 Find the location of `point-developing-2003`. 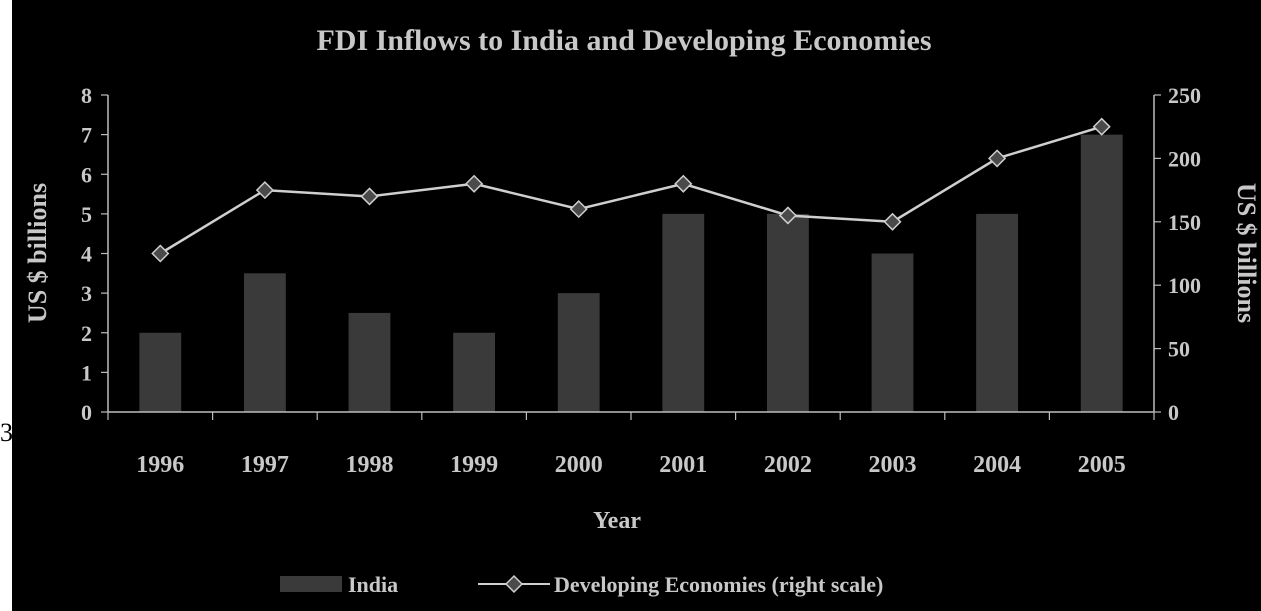

point-developing-2003 is located at coordinates (892, 221).